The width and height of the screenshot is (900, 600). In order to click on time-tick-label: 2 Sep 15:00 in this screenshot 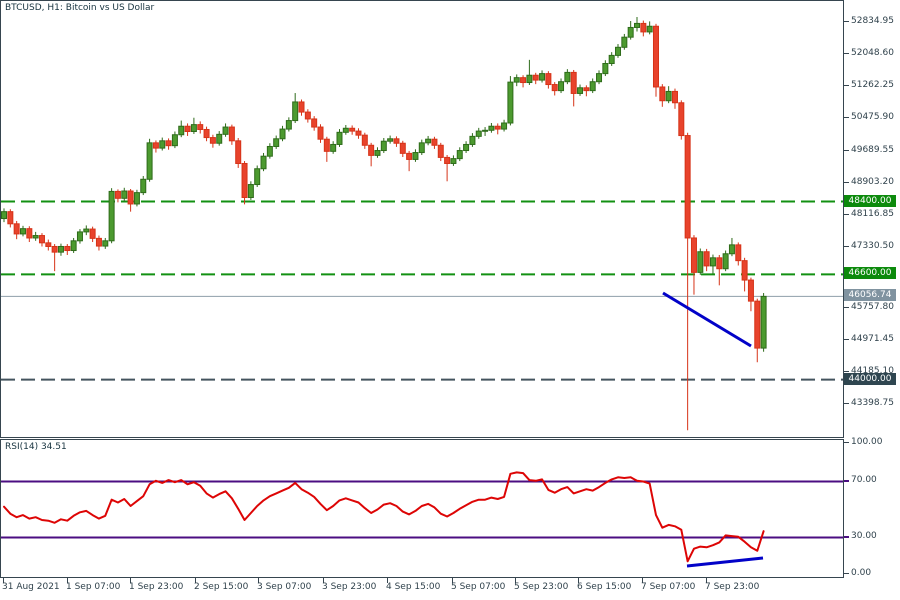, I will do `click(221, 587)`.